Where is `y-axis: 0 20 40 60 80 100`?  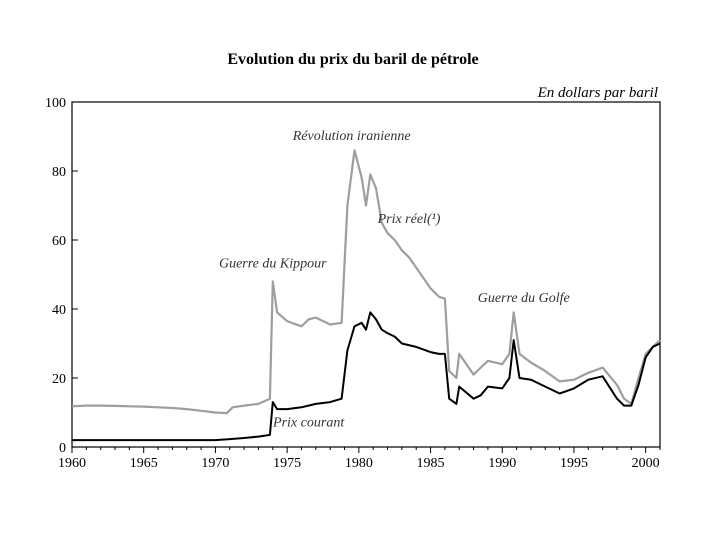
y-axis: 0 20 40 60 80 100 is located at coordinates (61, 276).